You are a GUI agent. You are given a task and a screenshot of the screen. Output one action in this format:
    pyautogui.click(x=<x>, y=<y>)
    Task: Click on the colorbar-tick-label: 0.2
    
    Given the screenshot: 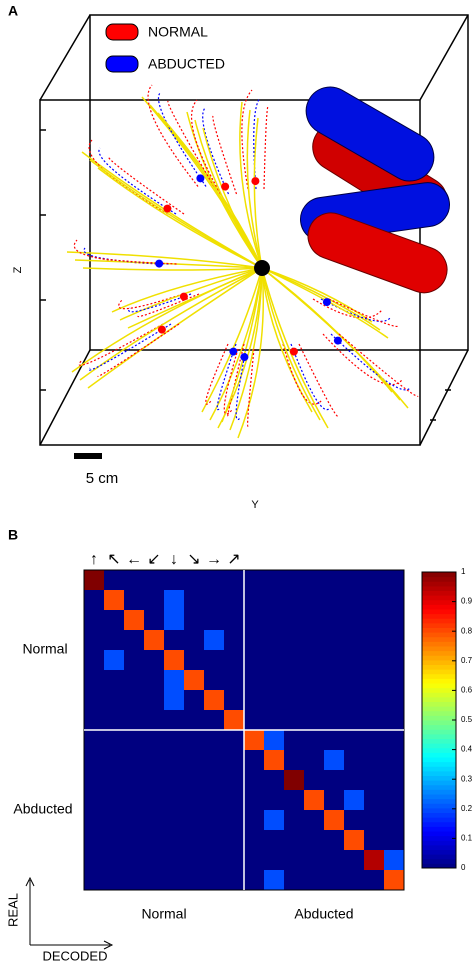 What is the action you would take?
    pyautogui.click(x=467, y=808)
    